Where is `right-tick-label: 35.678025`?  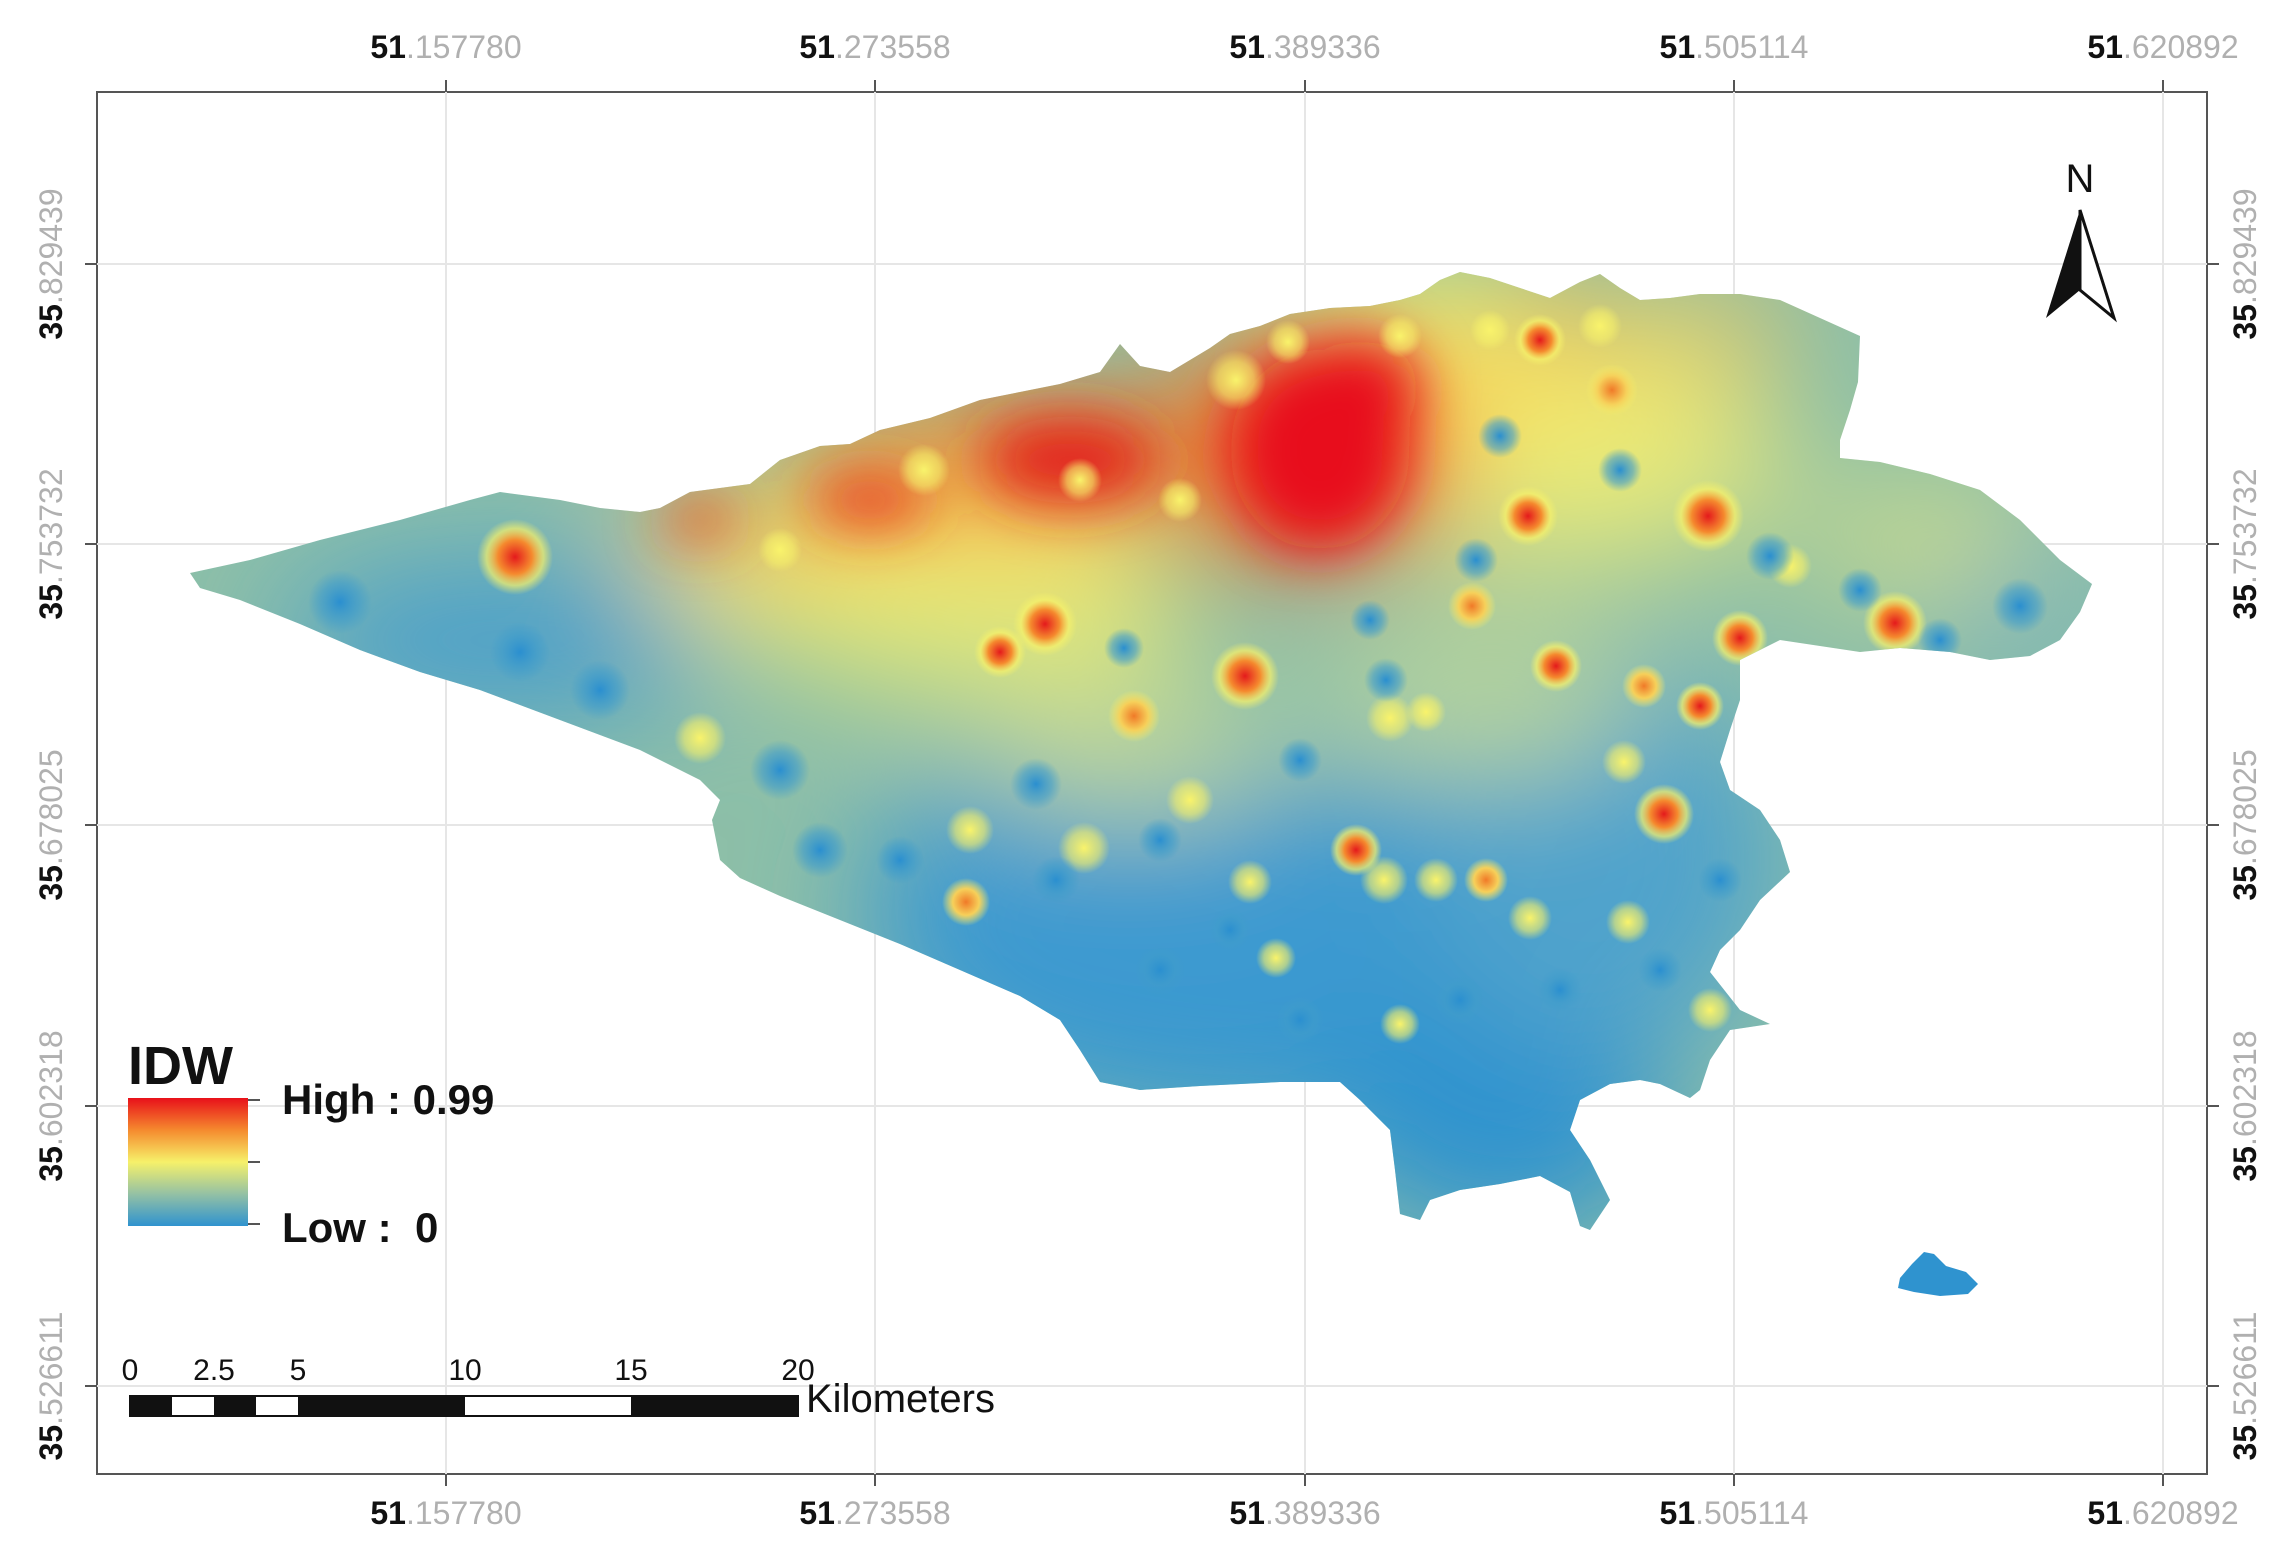 right-tick-label: 35.678025 is located at coordinates (2245, 824).